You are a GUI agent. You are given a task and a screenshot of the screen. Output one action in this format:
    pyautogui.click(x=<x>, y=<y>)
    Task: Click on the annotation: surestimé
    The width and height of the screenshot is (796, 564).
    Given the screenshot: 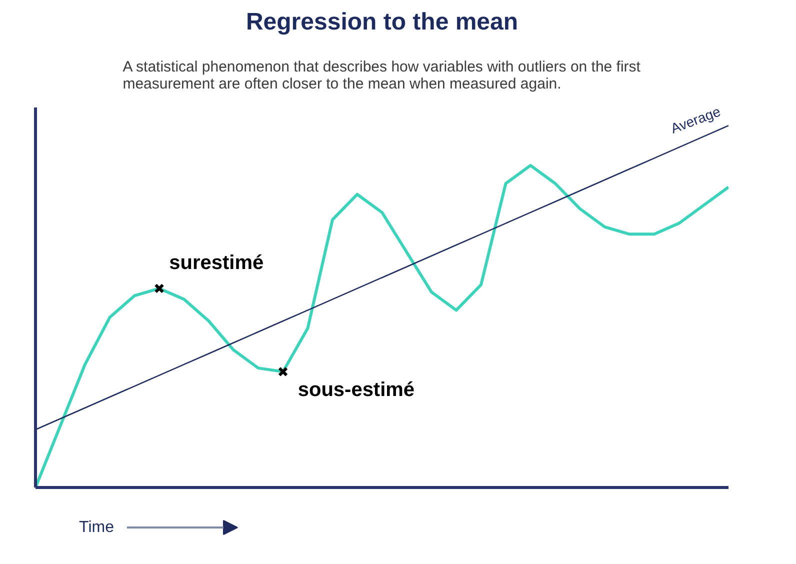 What is the action you would take?
    pyautogui.click(x=216, y=263)
    